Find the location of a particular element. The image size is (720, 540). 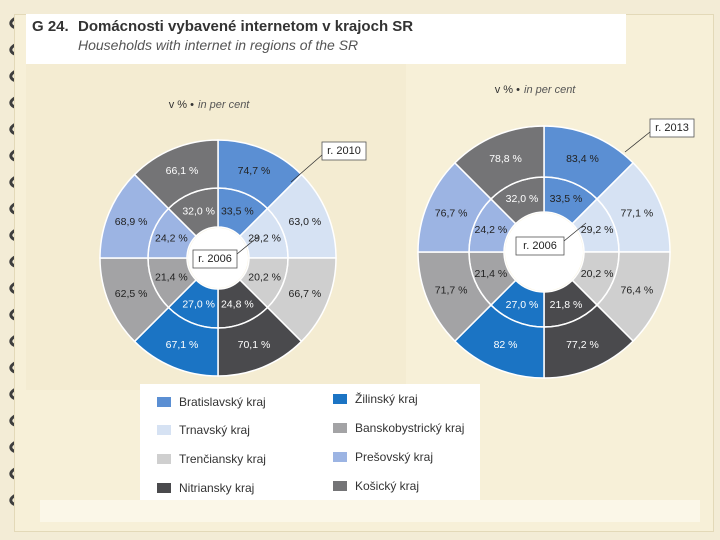

slice-label: 77,1 % is located at coordinates (636, 214).